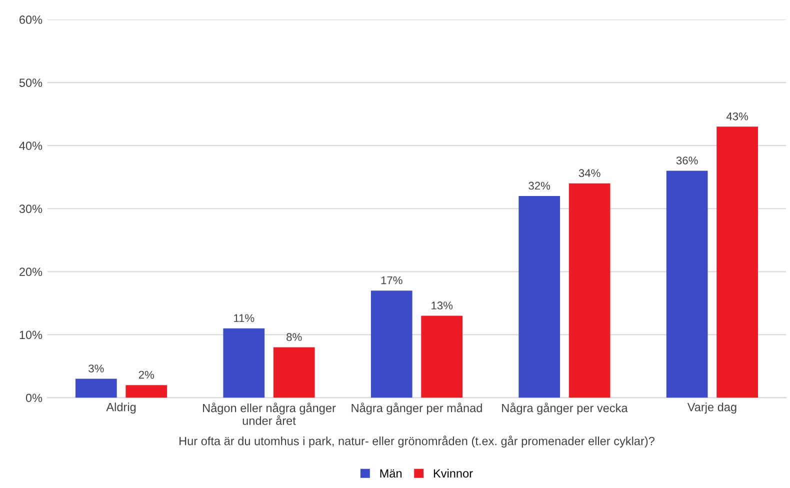 This screenshot has height=488, width=790. I want to click on data-label: 11%, so click(244, 318).